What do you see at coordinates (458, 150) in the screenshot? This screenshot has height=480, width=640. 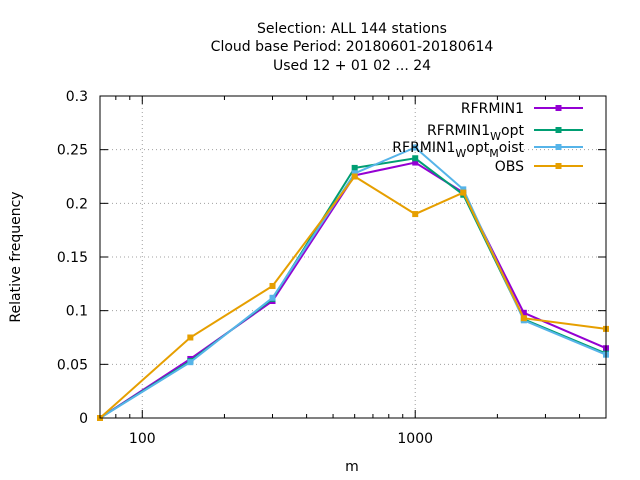 I see `legend-label: RFRMIN1WoptMoist` at bounding box center [458, 150].